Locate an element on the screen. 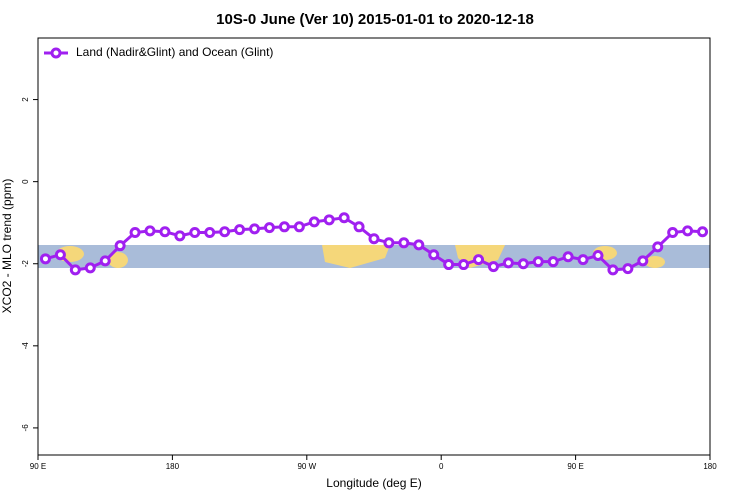  y-tick-label: -4 is located at coordinates (25, 346).